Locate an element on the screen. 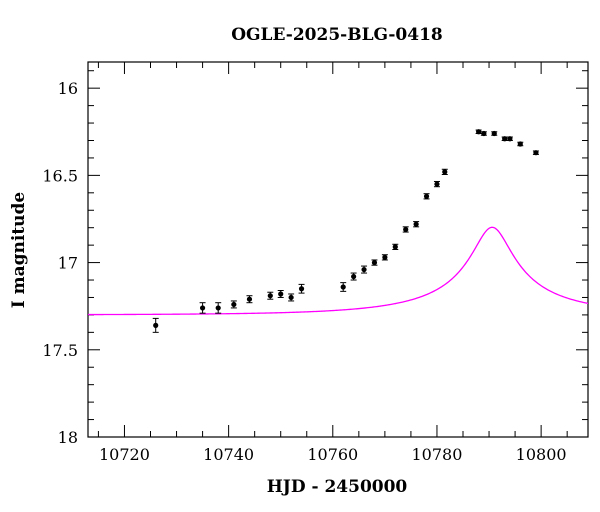  chart-title: OGLE-2025-BLG-0418 is located at coordinates (337, 35).